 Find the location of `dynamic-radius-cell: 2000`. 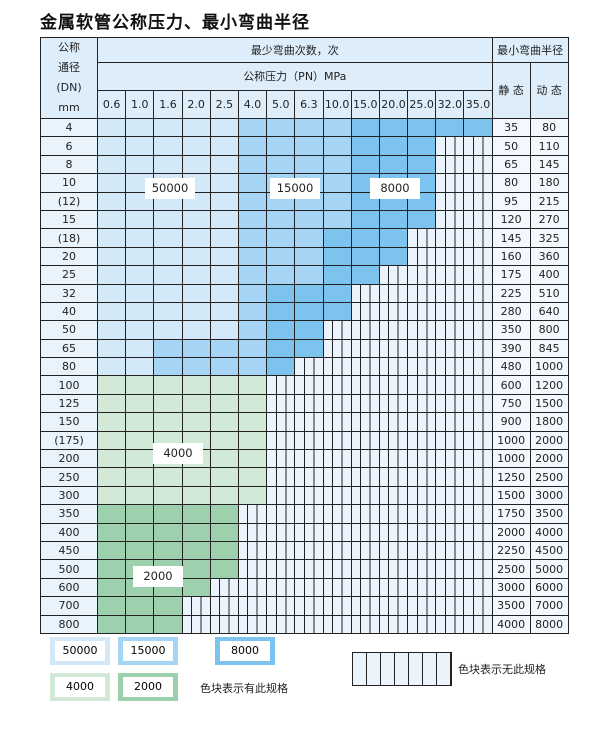

dynamic-radius-cell: 2000 is located at coordinates (549, 440).